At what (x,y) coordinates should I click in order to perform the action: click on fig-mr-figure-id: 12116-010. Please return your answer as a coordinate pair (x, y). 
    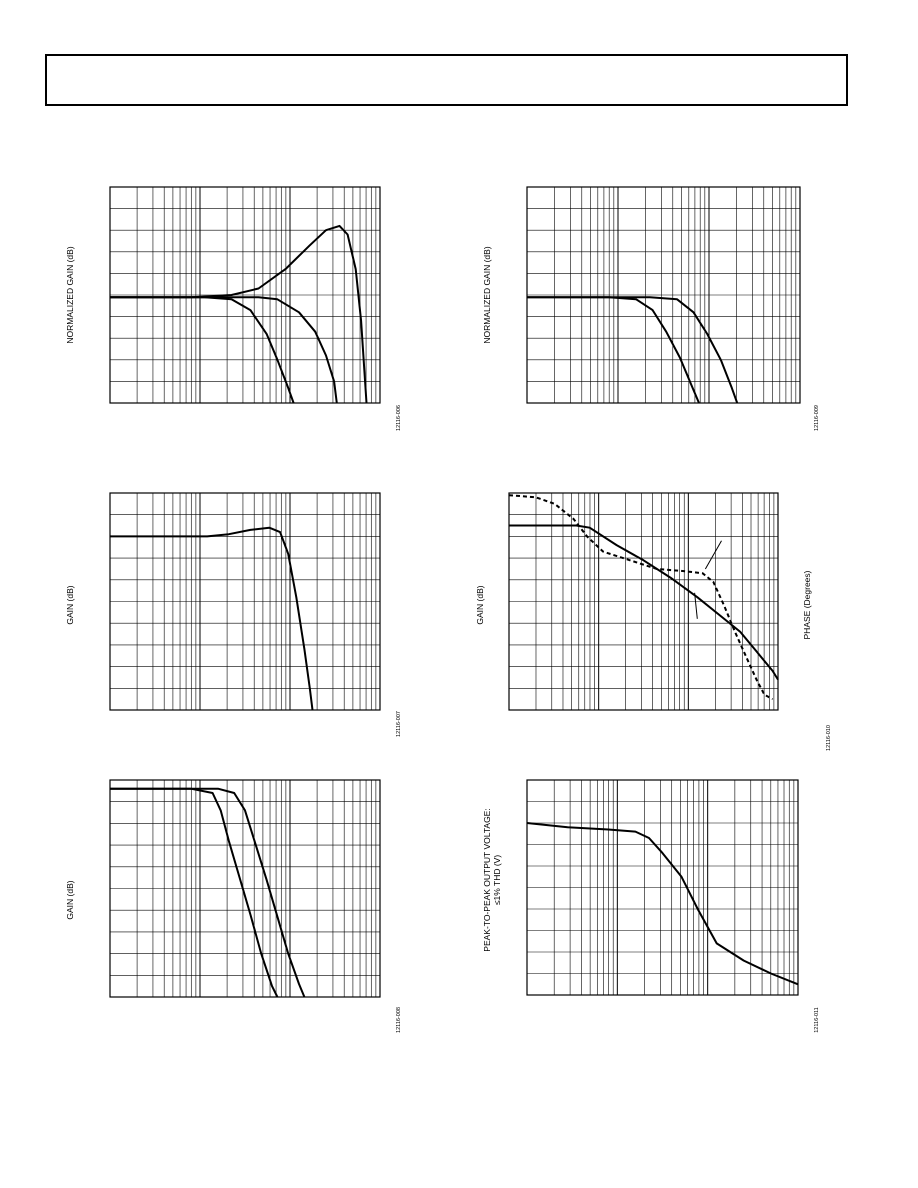
    Looking at the image, I should click on (829, 738).